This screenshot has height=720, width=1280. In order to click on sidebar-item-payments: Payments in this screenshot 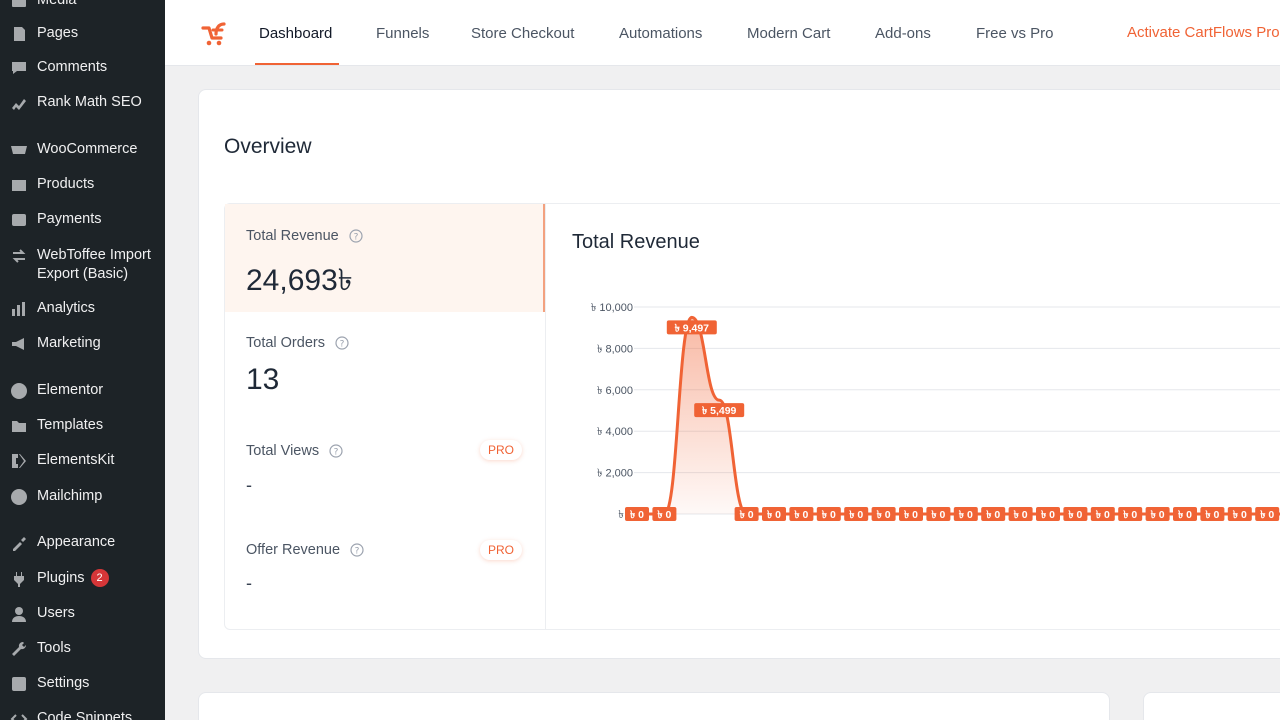, I will do `click(82, 219)`.